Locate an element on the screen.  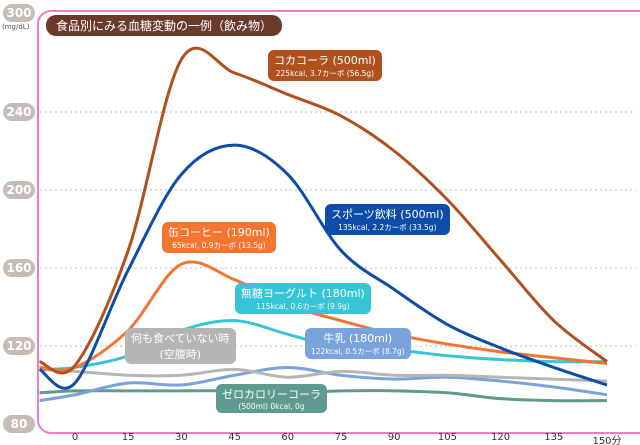
x-tick-label: 60 is located at coordinates (288, 437).